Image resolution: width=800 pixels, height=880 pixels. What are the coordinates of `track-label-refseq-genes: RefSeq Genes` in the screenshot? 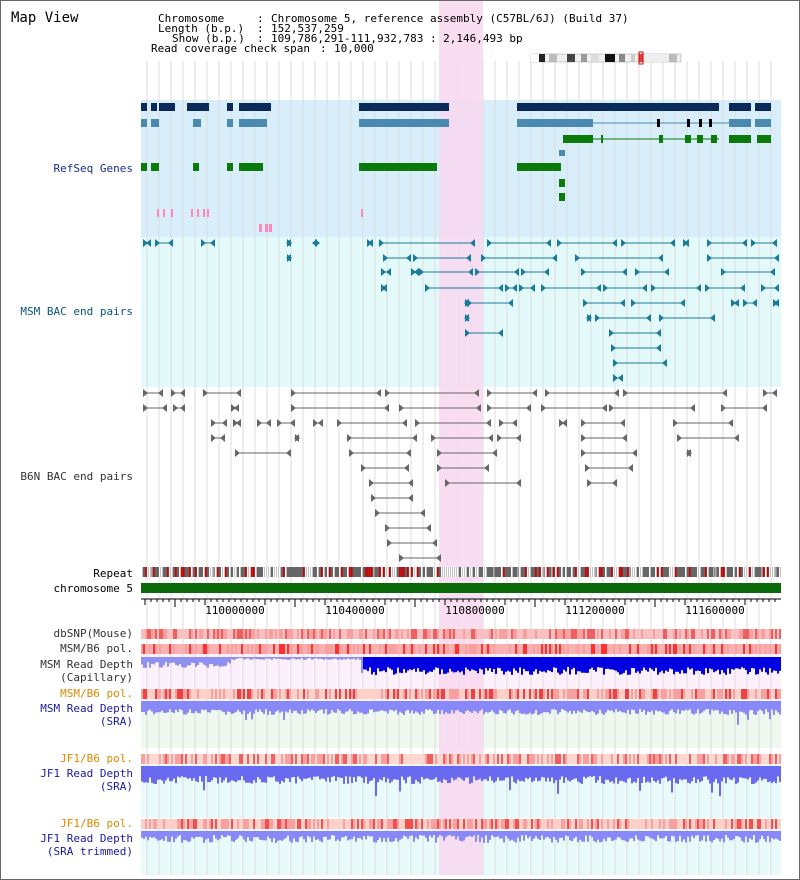 It's located at (93, 168).